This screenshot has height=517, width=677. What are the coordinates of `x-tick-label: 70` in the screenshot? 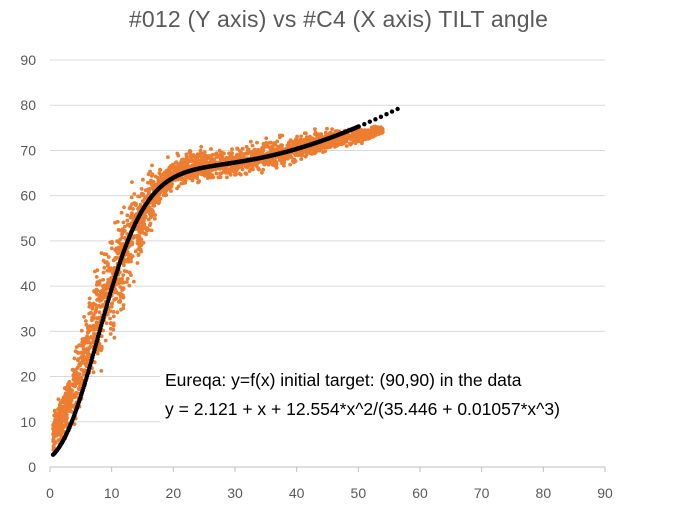 It's located at (482, 493).